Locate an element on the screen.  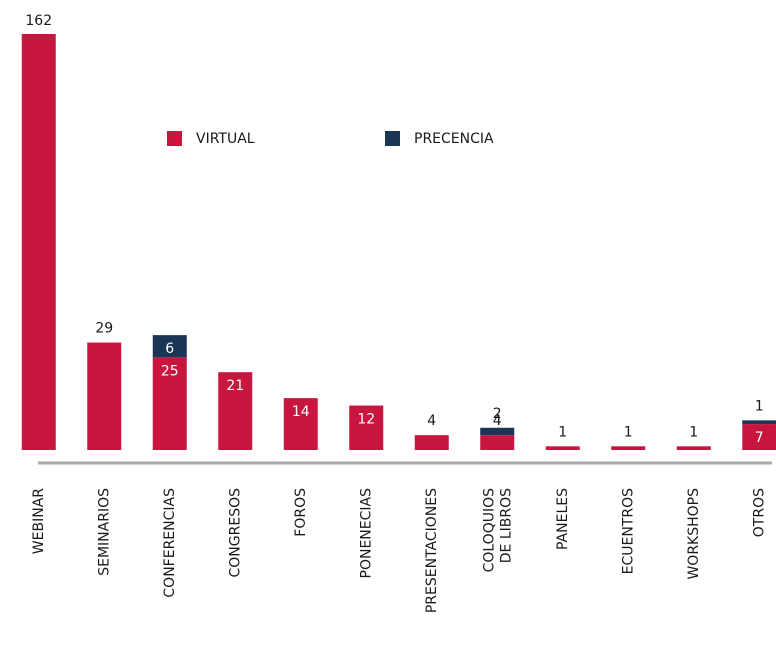
x-tick-label: PRESENTACIONES is located at coordinates (432, 550).